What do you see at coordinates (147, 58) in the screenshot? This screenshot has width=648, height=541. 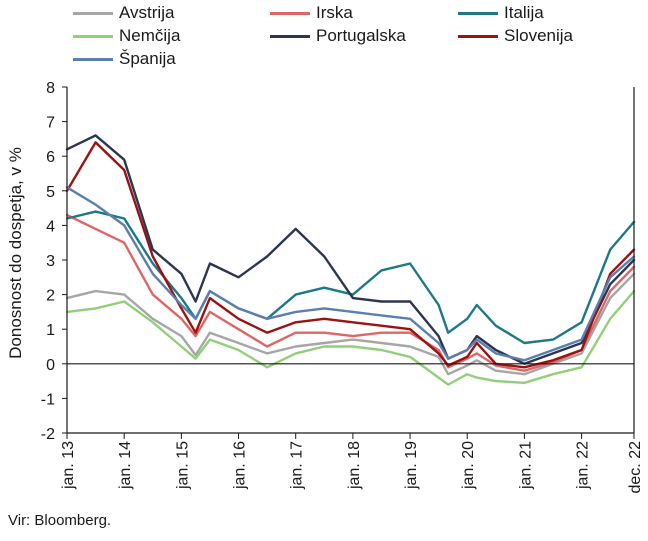 I see `legend-label: Španija` at bounding box center [147, 58].